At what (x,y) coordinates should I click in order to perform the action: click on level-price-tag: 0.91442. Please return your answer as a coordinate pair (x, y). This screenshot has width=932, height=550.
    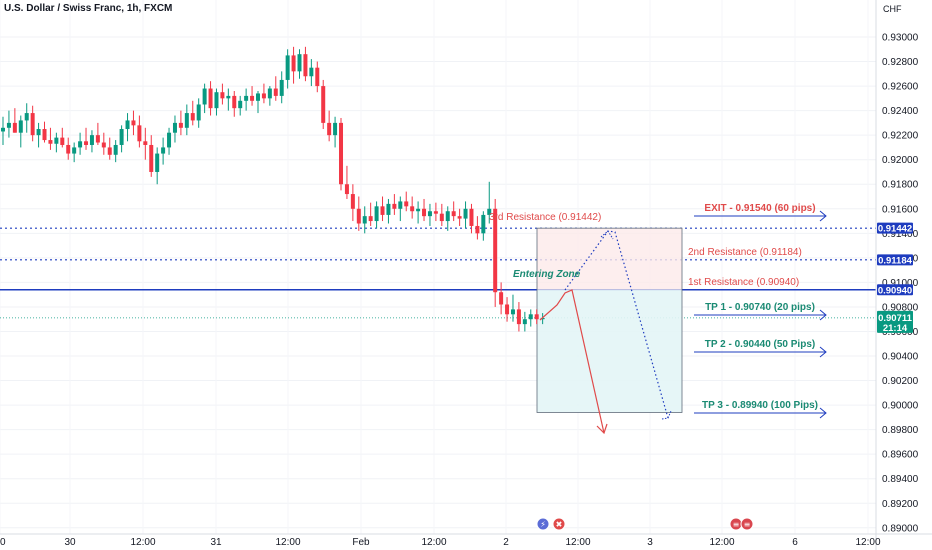
    Looking at the image, I should click on (895, 229).